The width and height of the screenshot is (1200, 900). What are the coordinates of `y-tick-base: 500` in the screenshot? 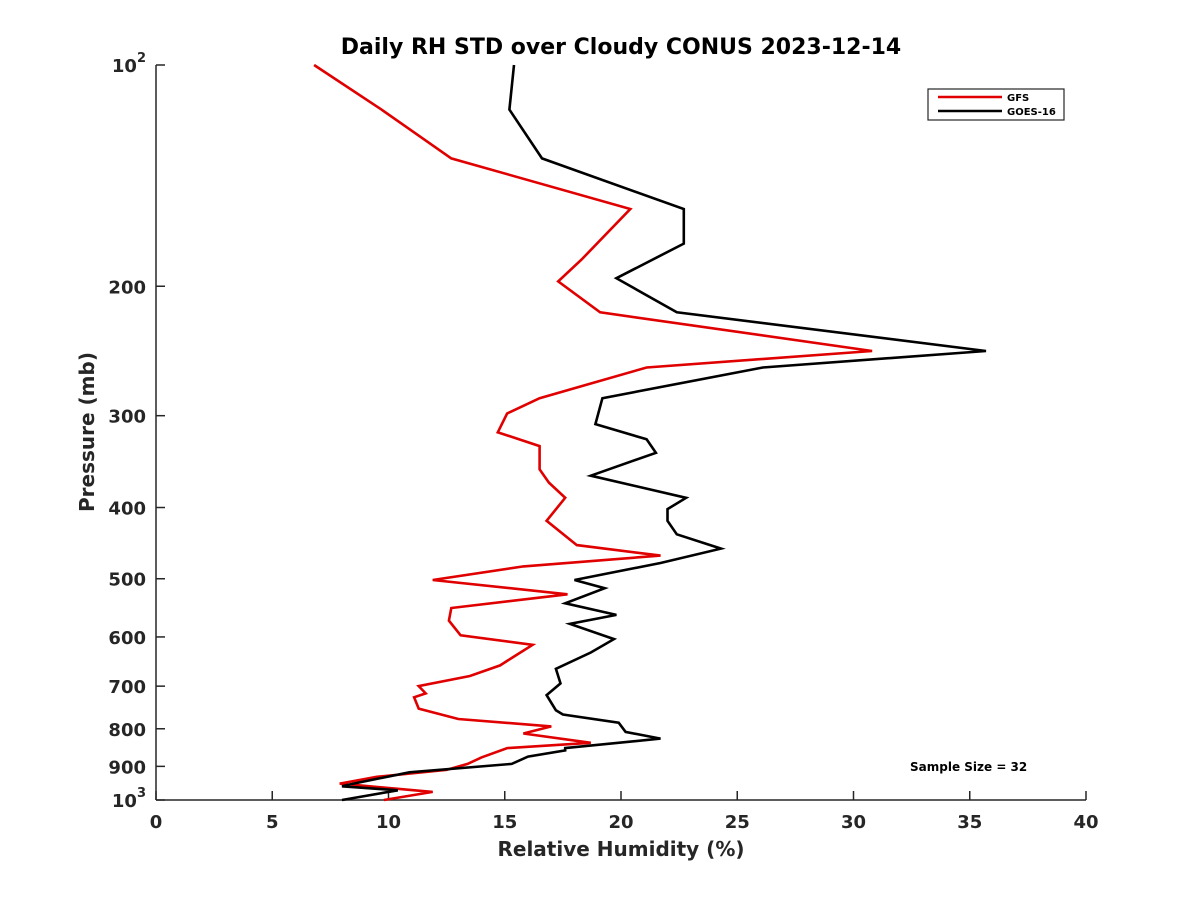 It's located at (127, 580).